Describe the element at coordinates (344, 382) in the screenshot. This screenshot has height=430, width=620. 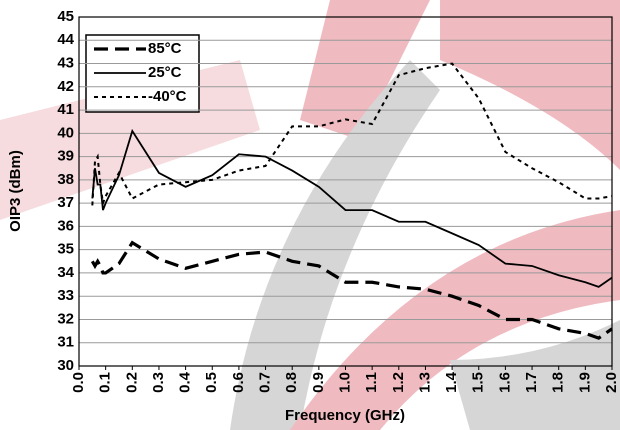
I see `x-tick-label: 1.0` at that location.